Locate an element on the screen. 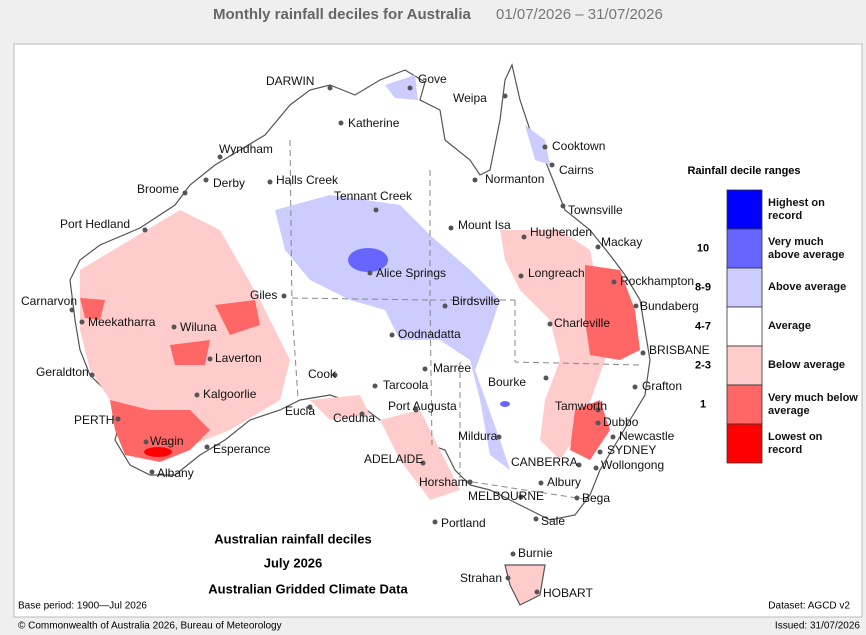  place-label: Normanton is located at coordinates (514, 179).